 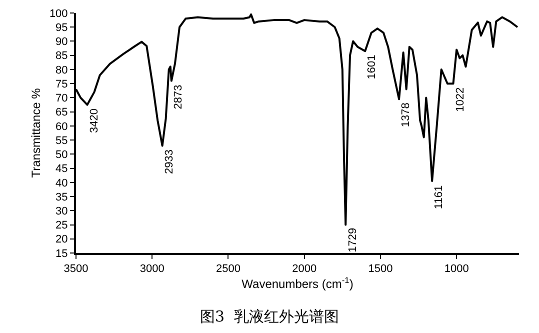 What do you see at coordinates (62, 70) in the screenshot?
I see `y-tick-label: 80` at bounding box center [62, 70].